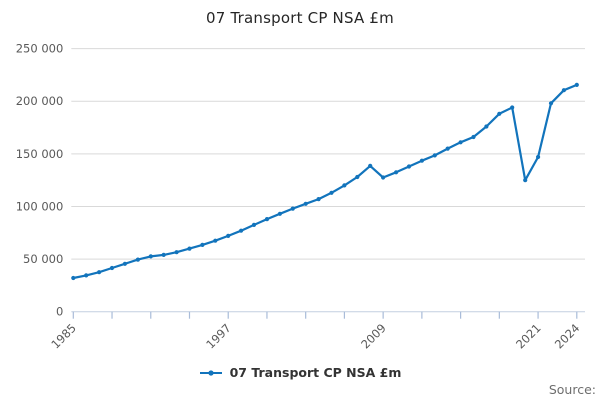  What do you see at coordinates (528, 336) in the screenshot?
I see `x-axis-tick-label: 2021` at bounding box center [528, 336].